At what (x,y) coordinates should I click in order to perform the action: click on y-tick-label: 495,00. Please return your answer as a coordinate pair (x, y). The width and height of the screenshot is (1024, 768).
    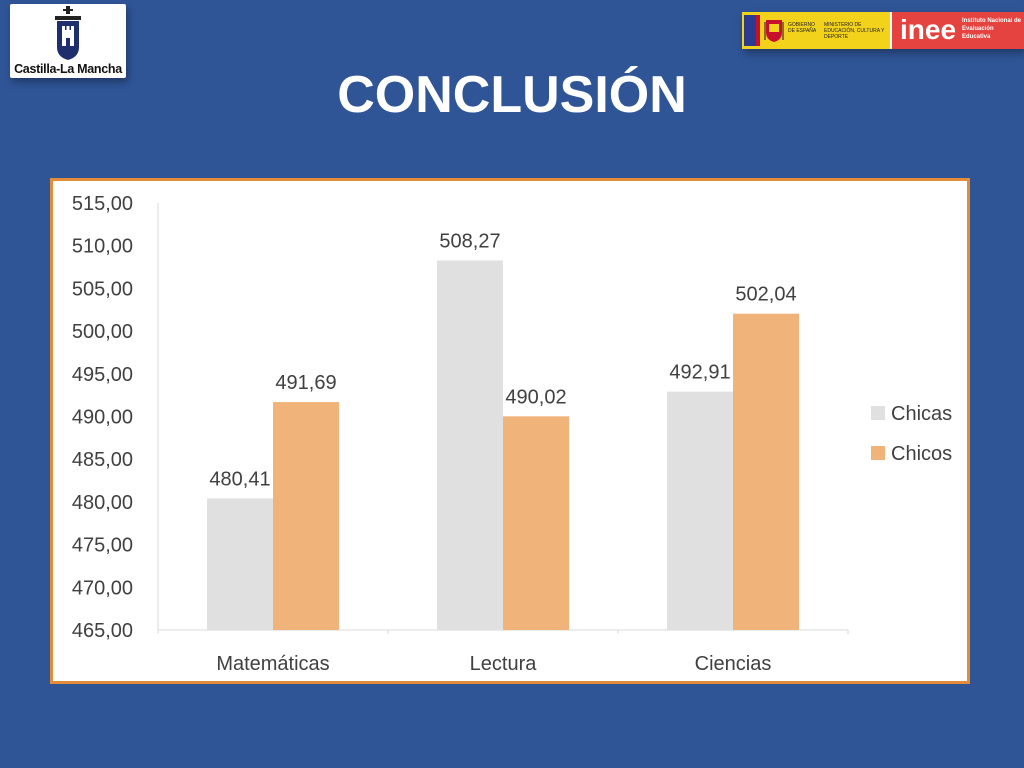
    Looking at the image, I should click on (102, 375).